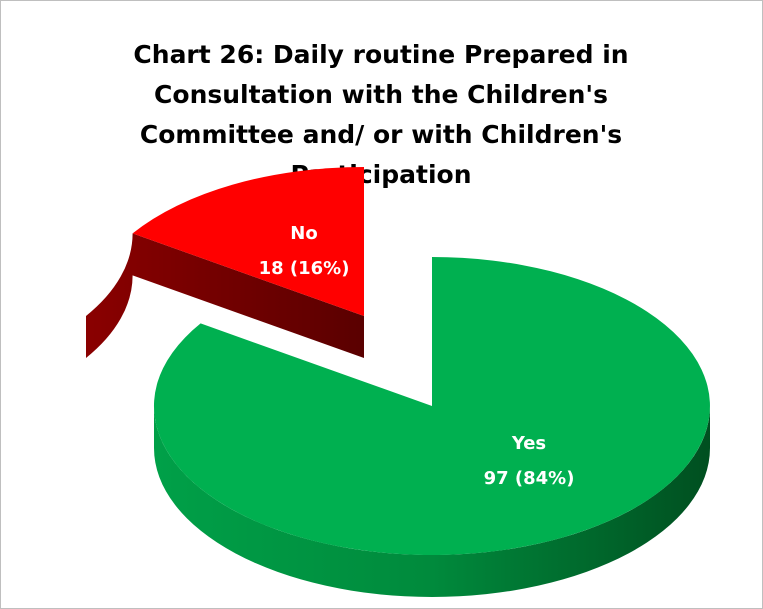  I want to click on pie-slice-no, so click(248, 241).